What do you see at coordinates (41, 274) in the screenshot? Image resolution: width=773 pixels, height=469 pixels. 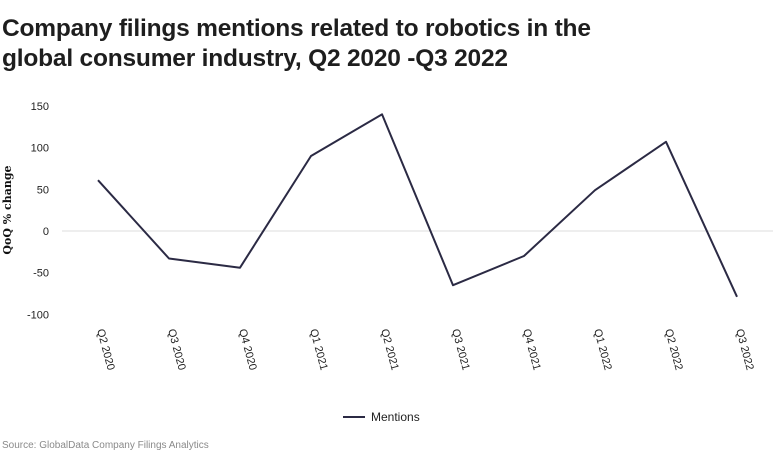 I see `y-tick-label: -50` at bounding box center [41, 274].